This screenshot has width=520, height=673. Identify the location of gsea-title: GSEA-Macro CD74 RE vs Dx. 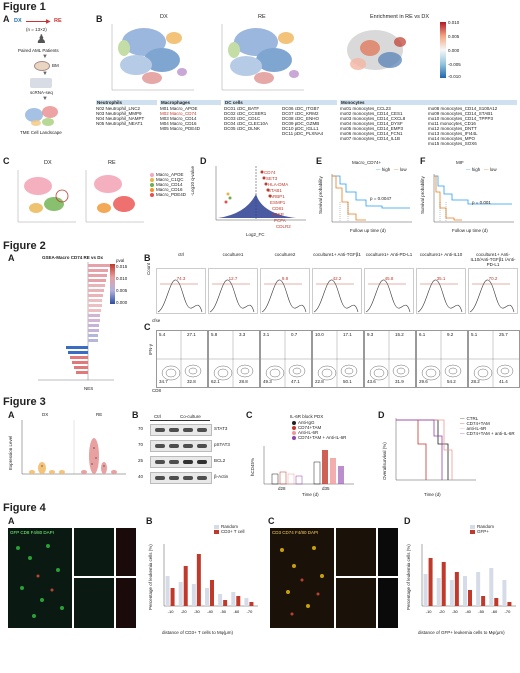
(73, 257).